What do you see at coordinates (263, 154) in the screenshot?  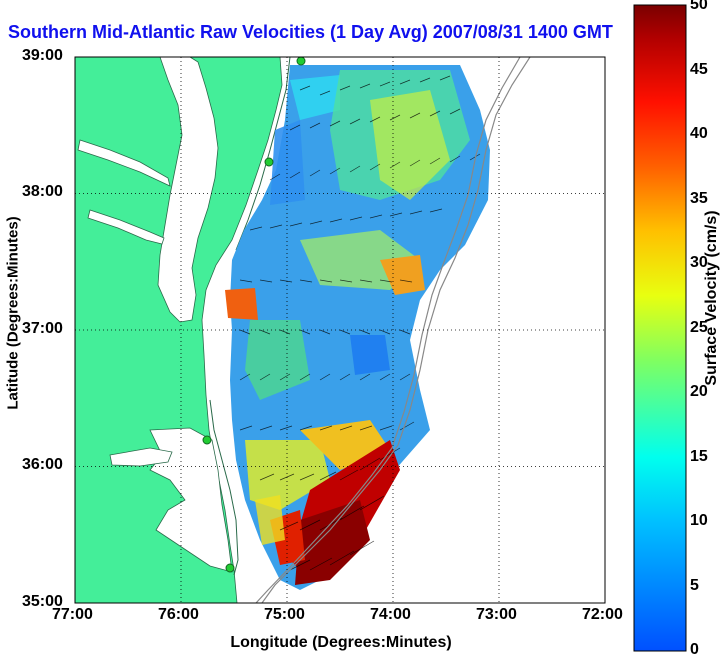 I see `delmarva-barrier` at bounding box center [263, 154].